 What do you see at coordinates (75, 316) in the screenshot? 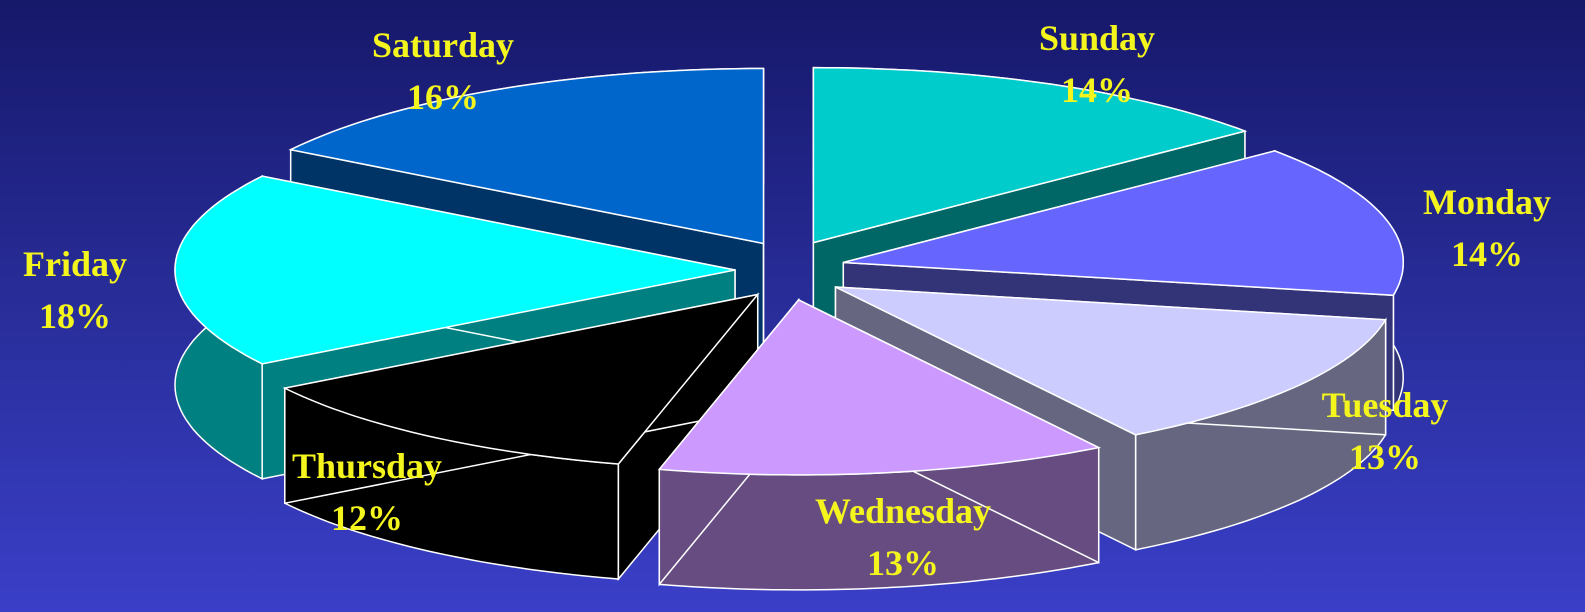
I see `slice-value: 18%` at bounding box center [75, 316].